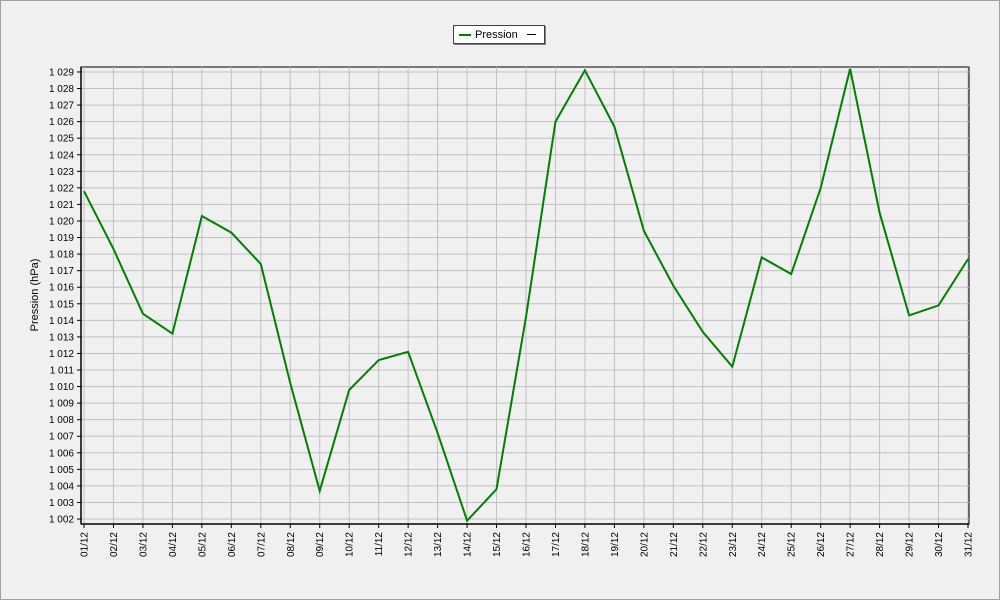 The width and height of the screenshot is (1000, 600). Describe the element at coordinates (61, 255) in the screenshot. I see `y-tick-label: 1 018` at that location.